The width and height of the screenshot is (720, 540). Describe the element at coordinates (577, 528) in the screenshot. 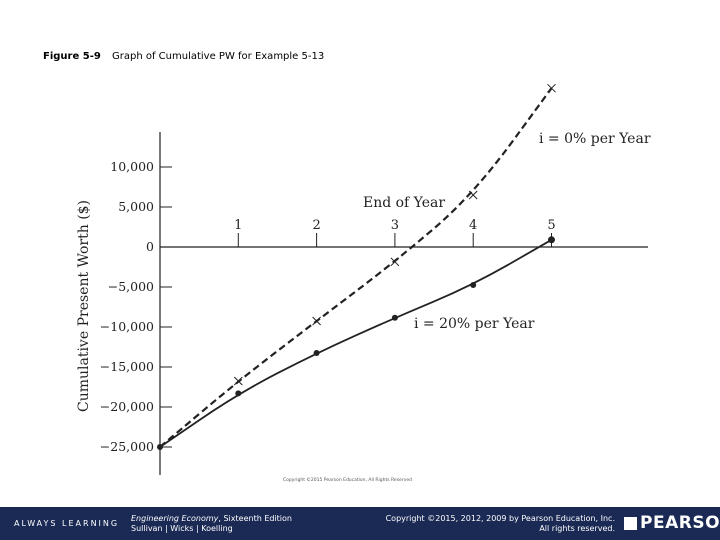

I see `copyright-line-2: All rights reserved.` at that location.